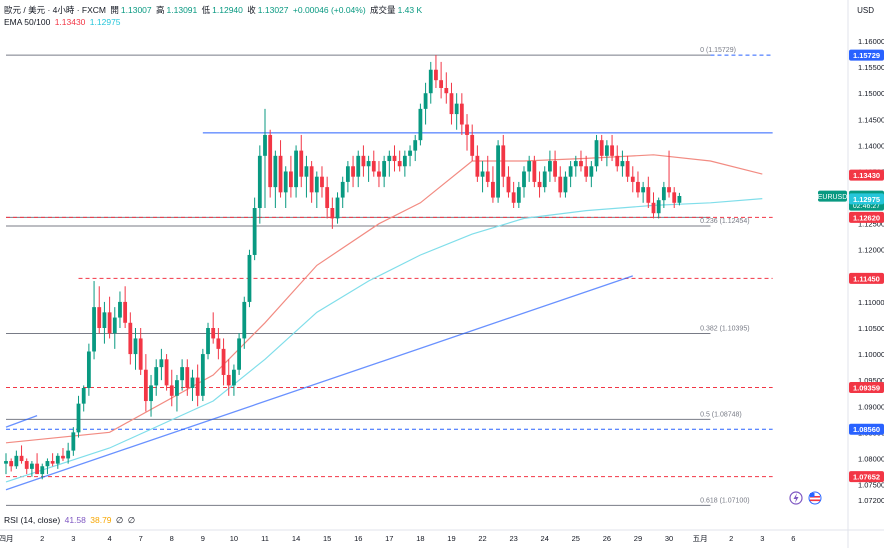 The height and width of the screenshot is (548, 884). Describe the element at coordinates (513, 538) in the screenshot. I see `x-tick-label: 23` at that location.